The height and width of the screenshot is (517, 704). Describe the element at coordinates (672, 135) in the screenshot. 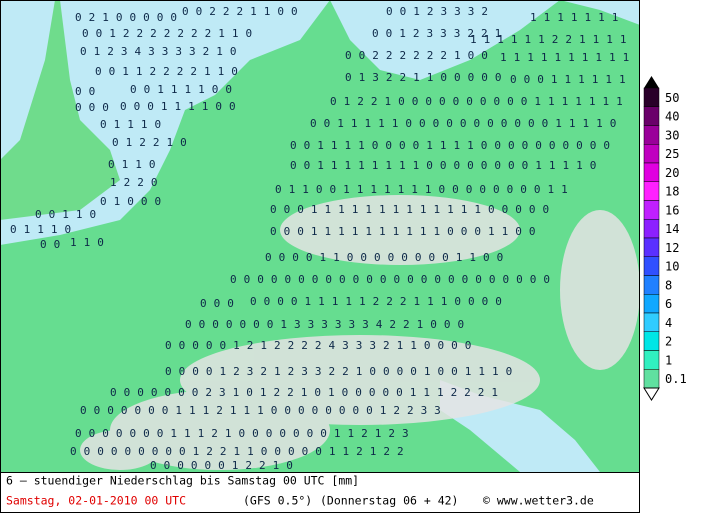

I see `colorbar-label: 30` at that location.